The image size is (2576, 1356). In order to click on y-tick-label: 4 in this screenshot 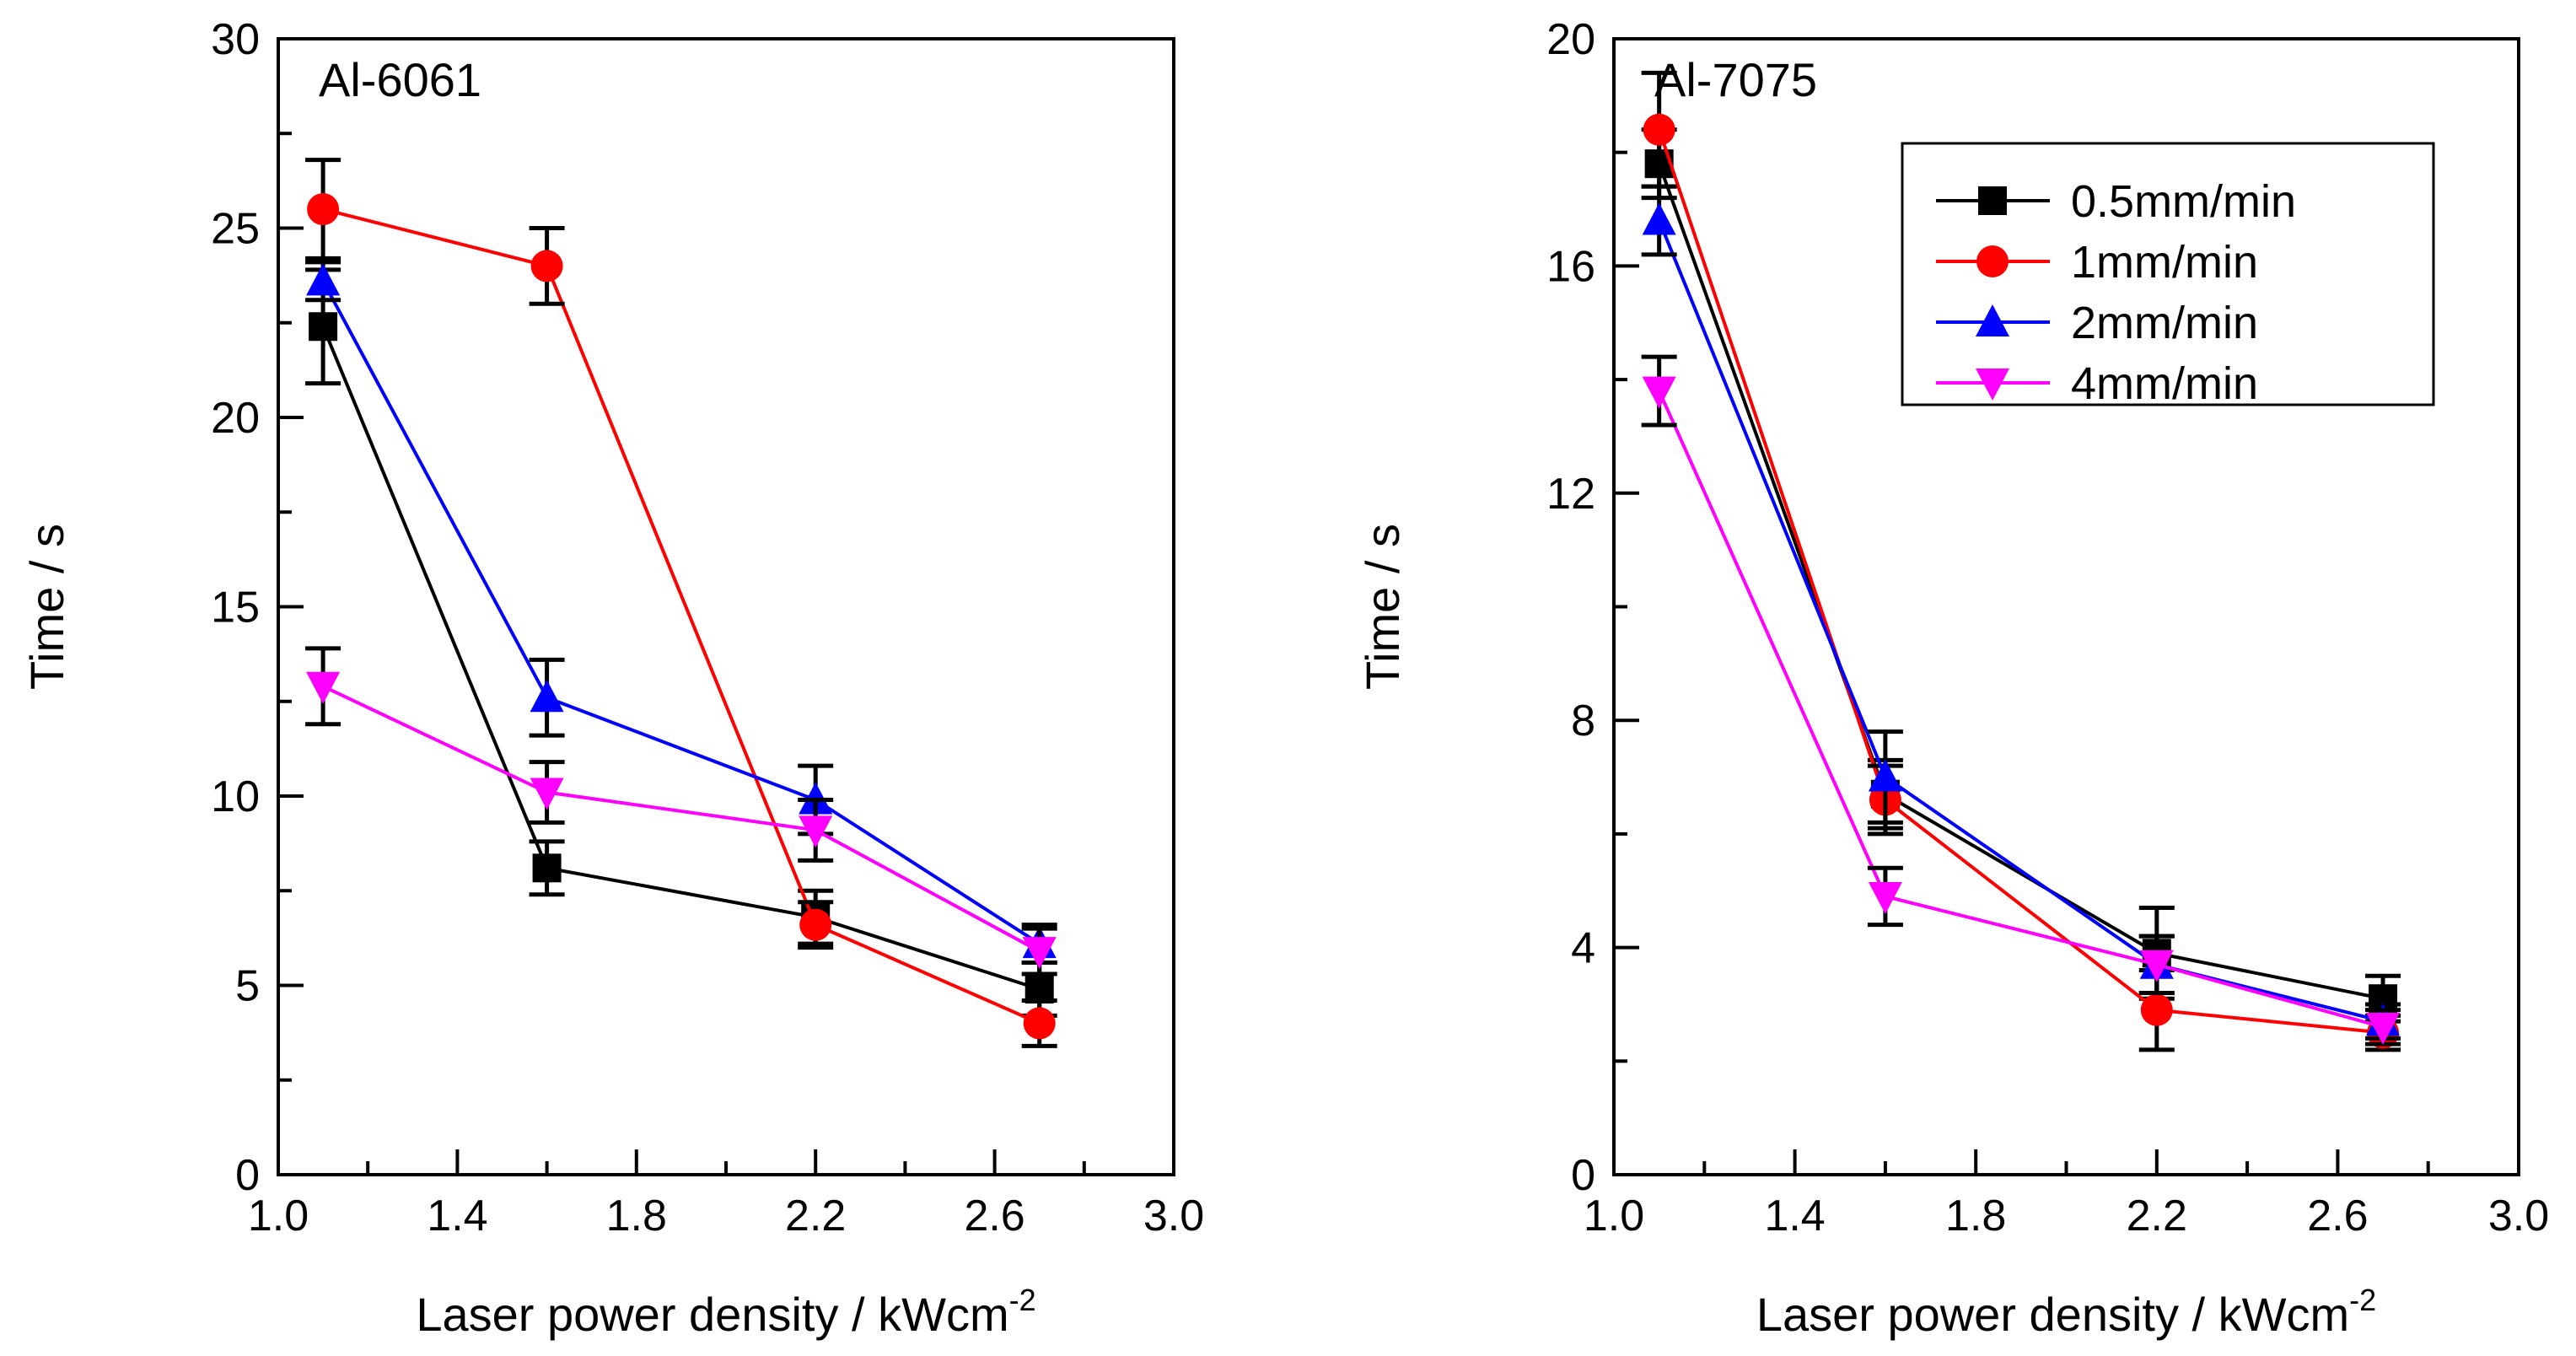, I will do `click(1583, 949)`.